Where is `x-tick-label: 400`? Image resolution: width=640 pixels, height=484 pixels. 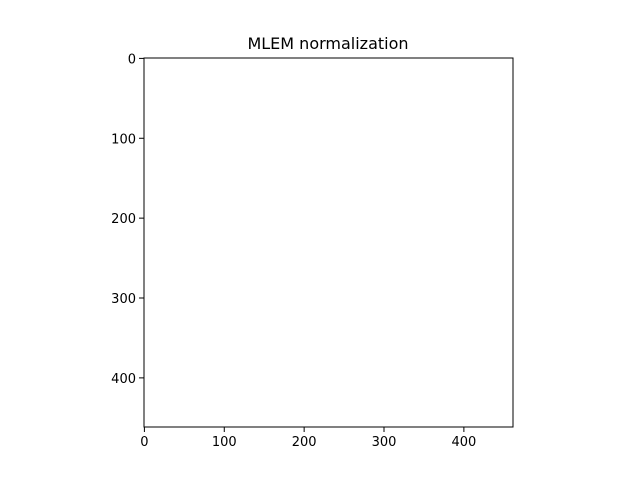 x-tick-label: 400 is located at coordinates (463, 442).